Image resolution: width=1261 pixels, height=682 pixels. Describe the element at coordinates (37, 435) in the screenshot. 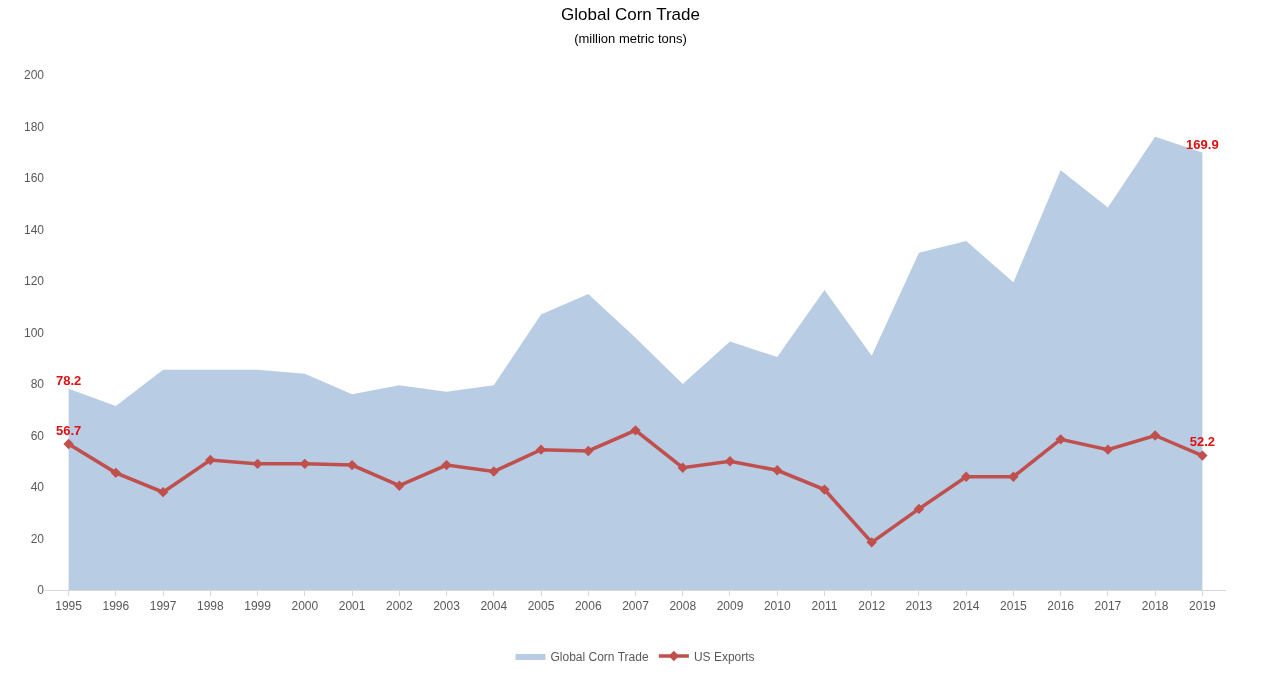

I see `y-tick-label: 60` at that location.